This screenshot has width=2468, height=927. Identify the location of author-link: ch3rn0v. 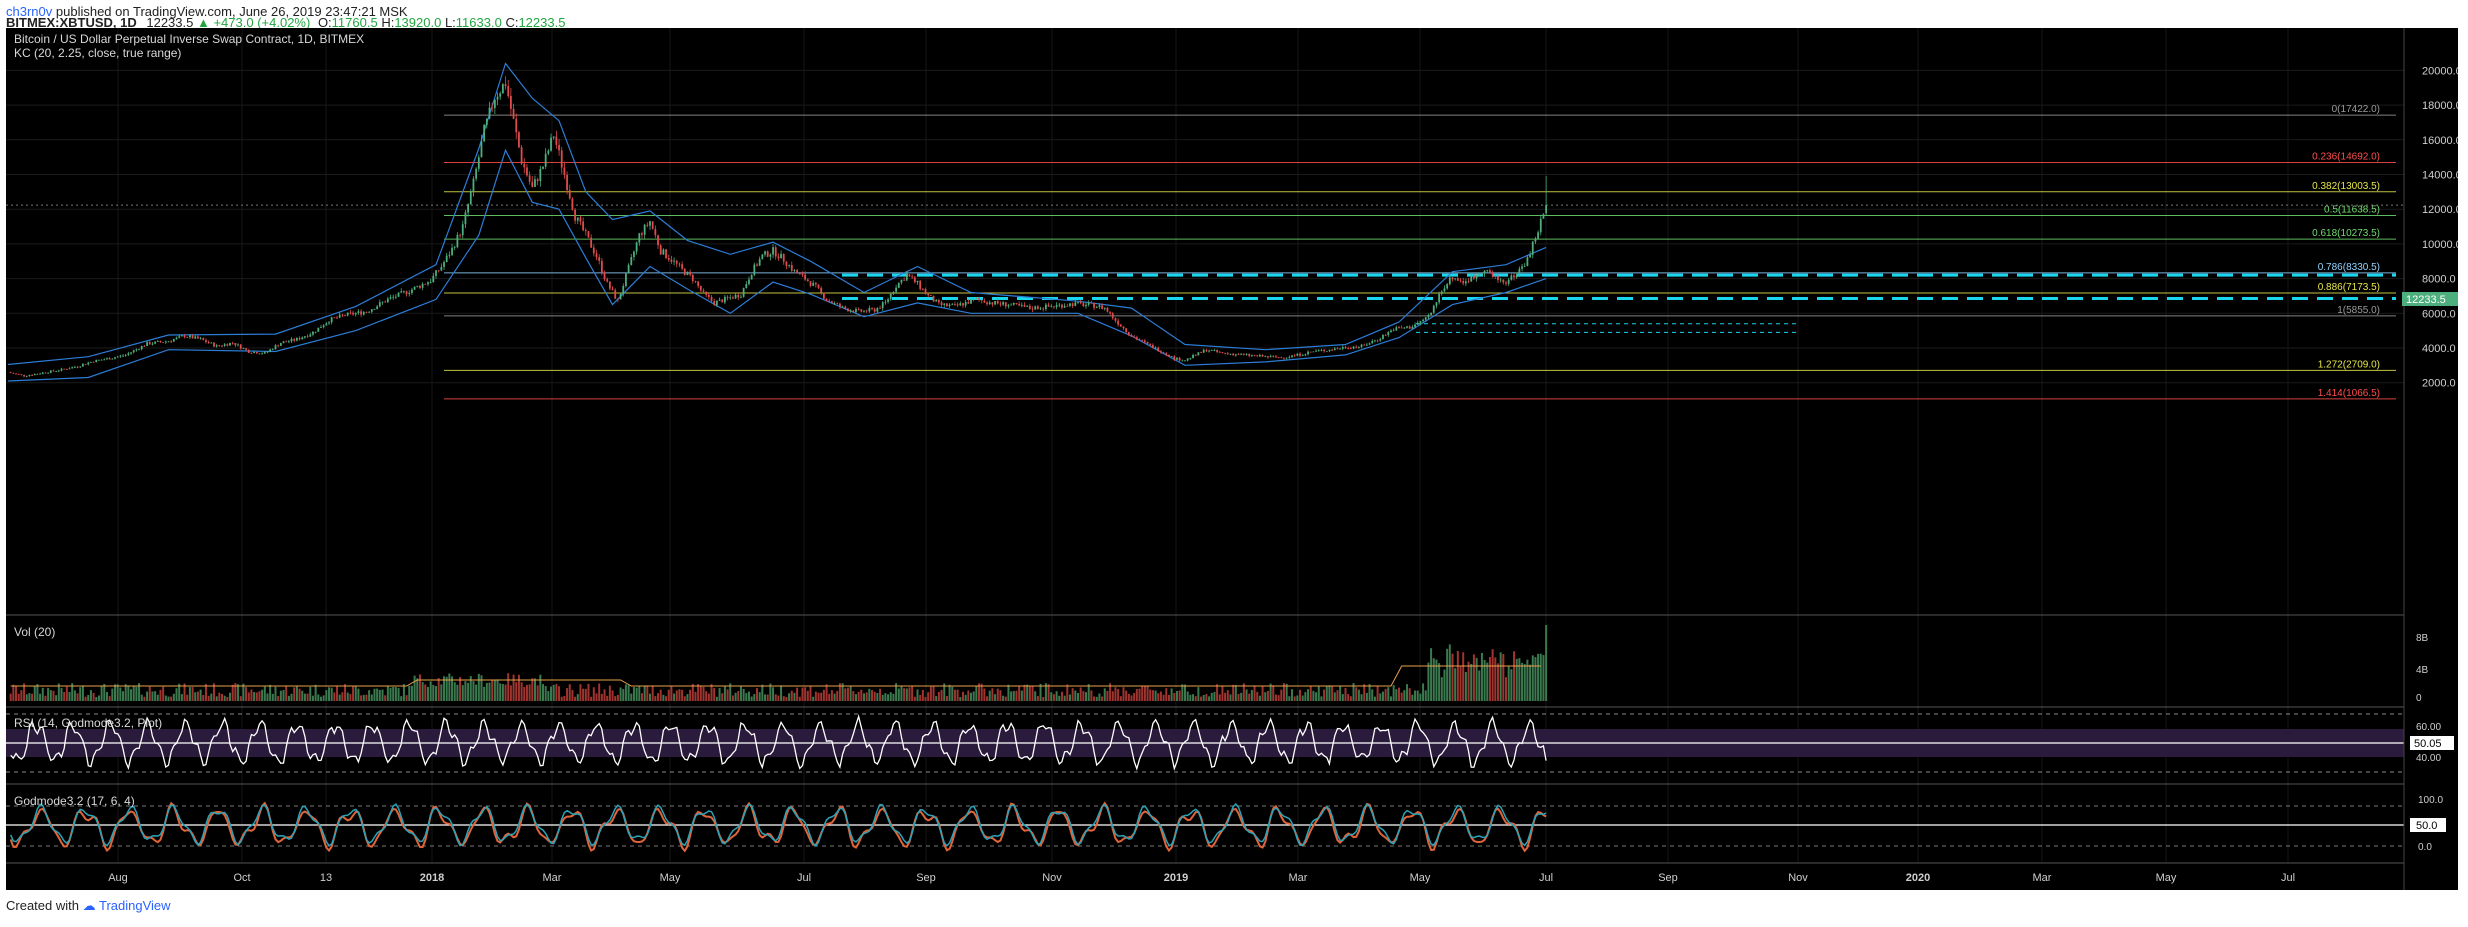
(29, 11).